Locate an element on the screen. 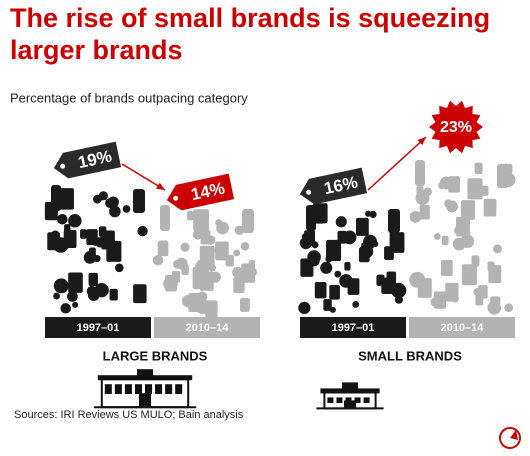 The height and width of the screenshot is (456, 530). tag-hole is located at coordinates (176, 198).